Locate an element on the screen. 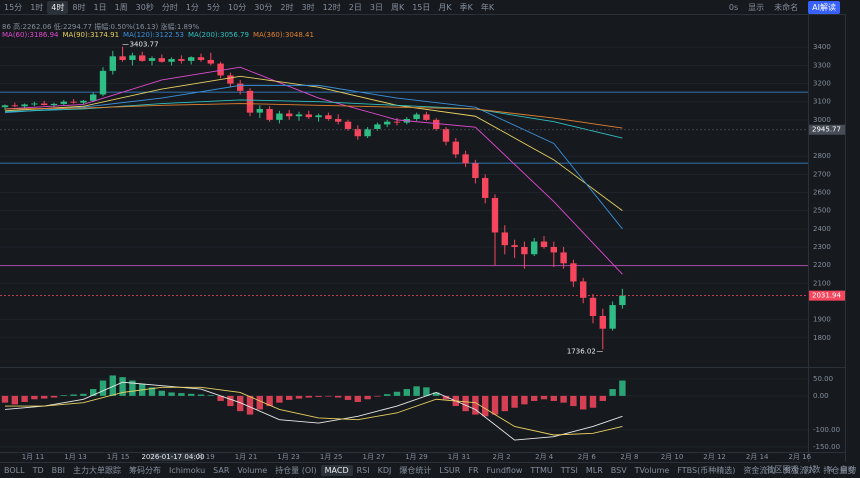 Image resolution: width=860 pixels, height=478 pixels. indicator-tab: TTMU is located at coordinates (541, 470).